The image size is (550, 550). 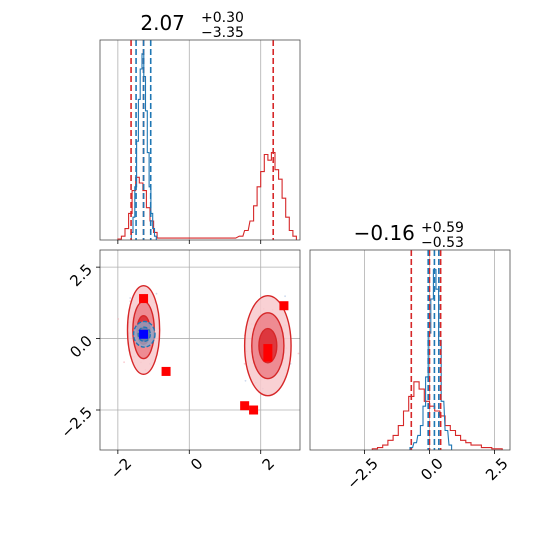 I want to click on hist1-blue-series, so click(x=143, y=146).